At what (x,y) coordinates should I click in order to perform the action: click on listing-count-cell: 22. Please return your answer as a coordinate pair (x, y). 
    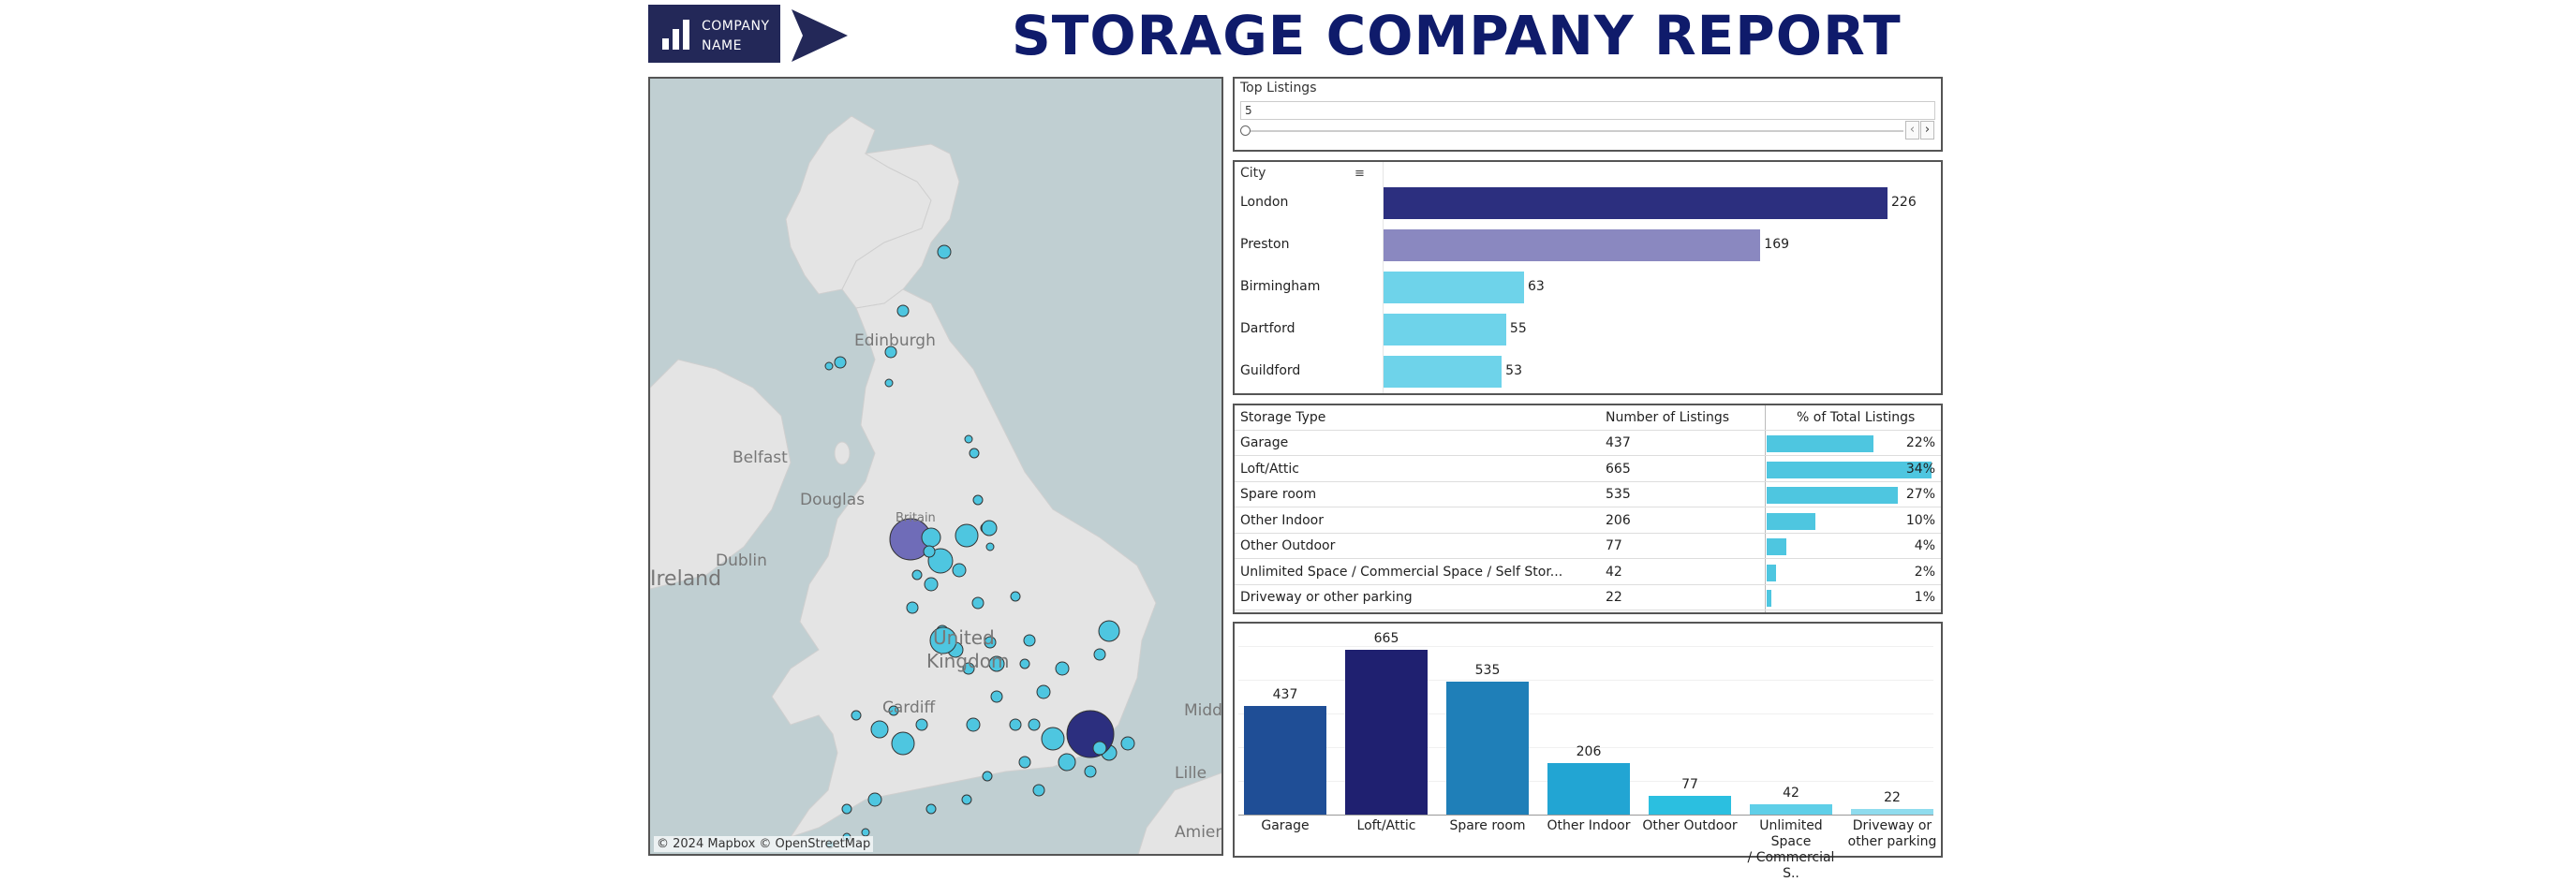
    Looking at the image, I should click on (1614, 598).